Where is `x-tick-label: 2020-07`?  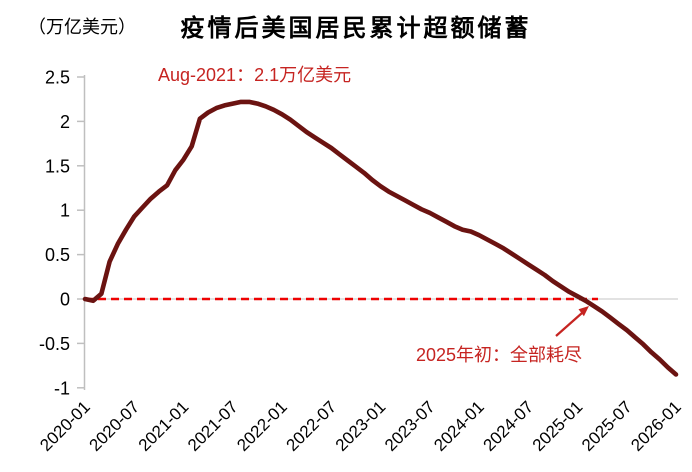
x-tick-label: 2020-07 is located at coordinates (115, 426).